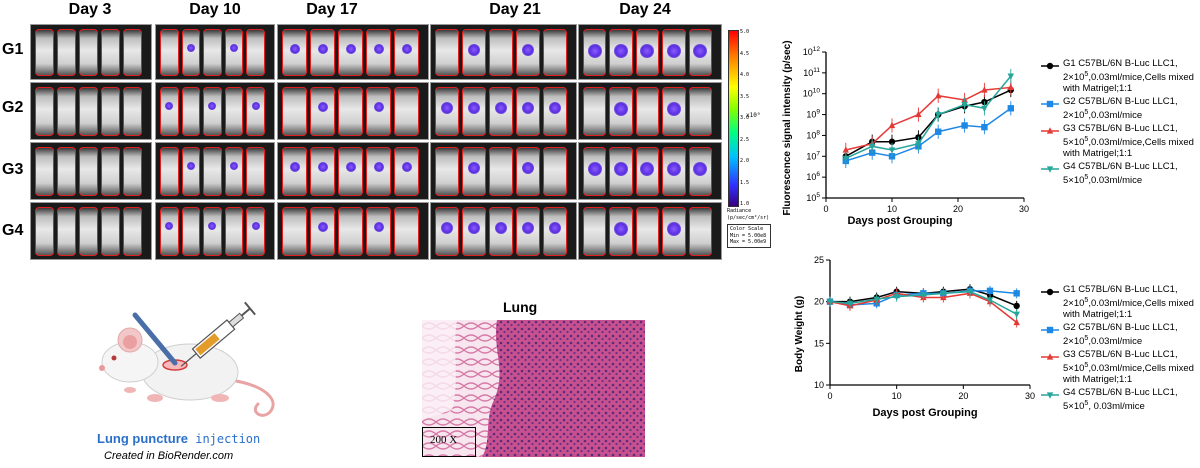  What do you see at coordinates (733, 118) in the screenshot?
I see `colorbar` at bounding box center [733, 118].